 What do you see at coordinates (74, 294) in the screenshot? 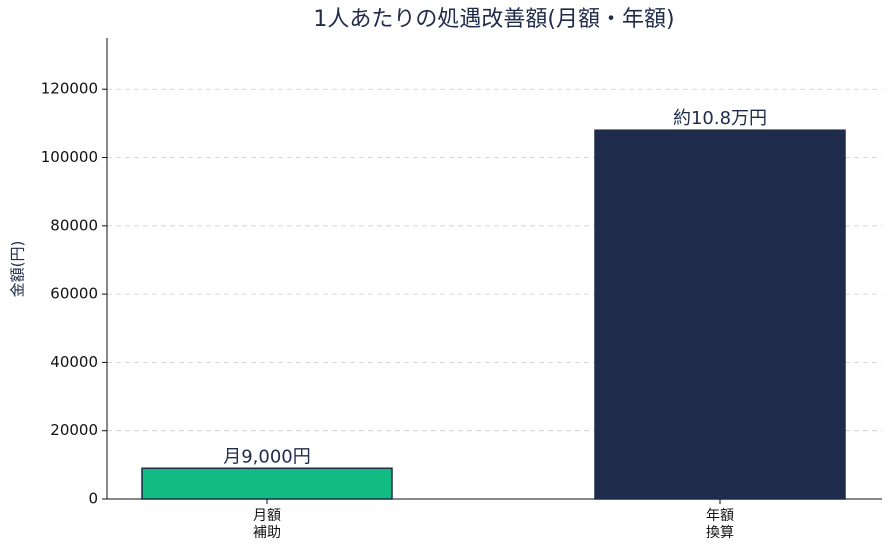
I see `y-tick-label: 60000` at bounding box center [74, 294].